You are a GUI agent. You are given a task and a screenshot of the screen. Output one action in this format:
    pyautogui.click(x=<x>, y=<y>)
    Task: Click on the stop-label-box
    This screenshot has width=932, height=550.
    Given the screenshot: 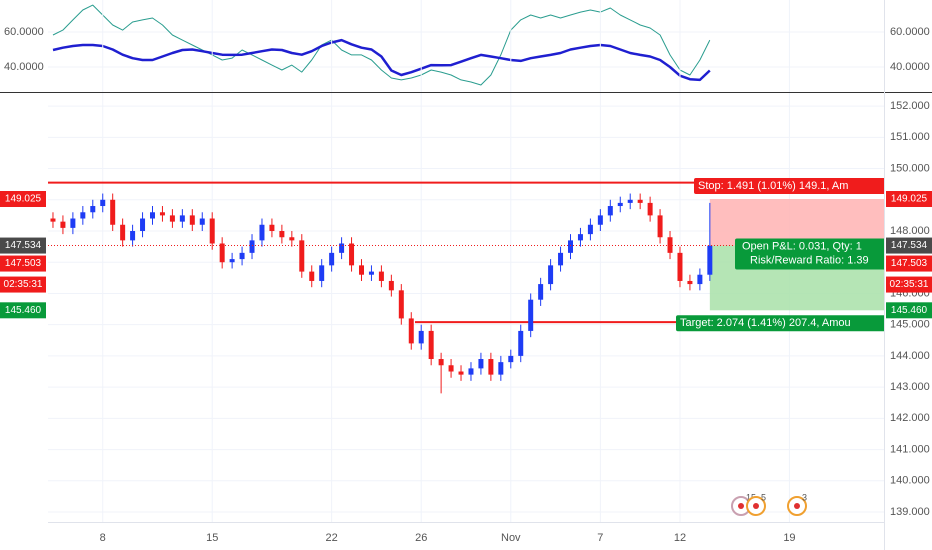 What is the action you would take?
    pyautogui.click(x=789, y=186)
    